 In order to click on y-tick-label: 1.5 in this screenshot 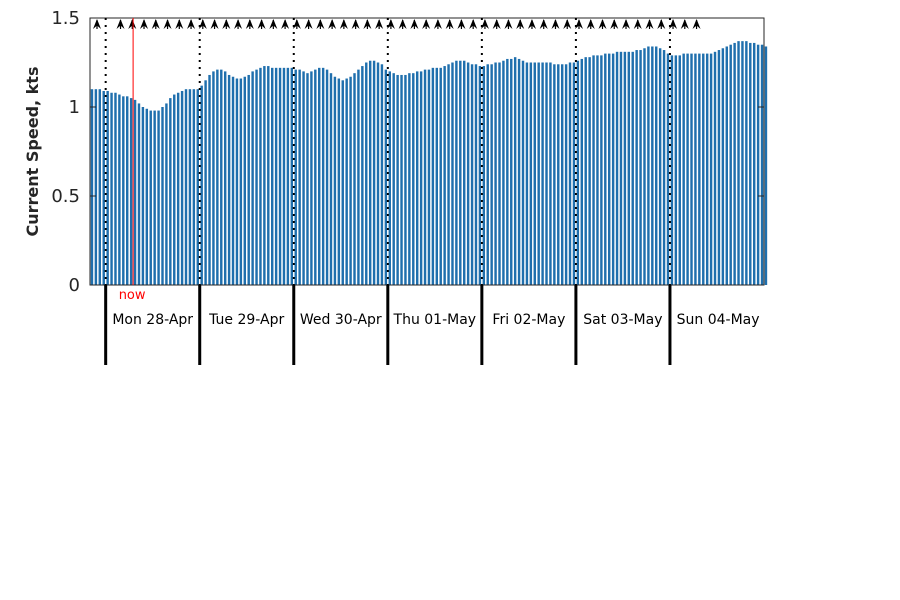, I will do `click(65, 18)`.